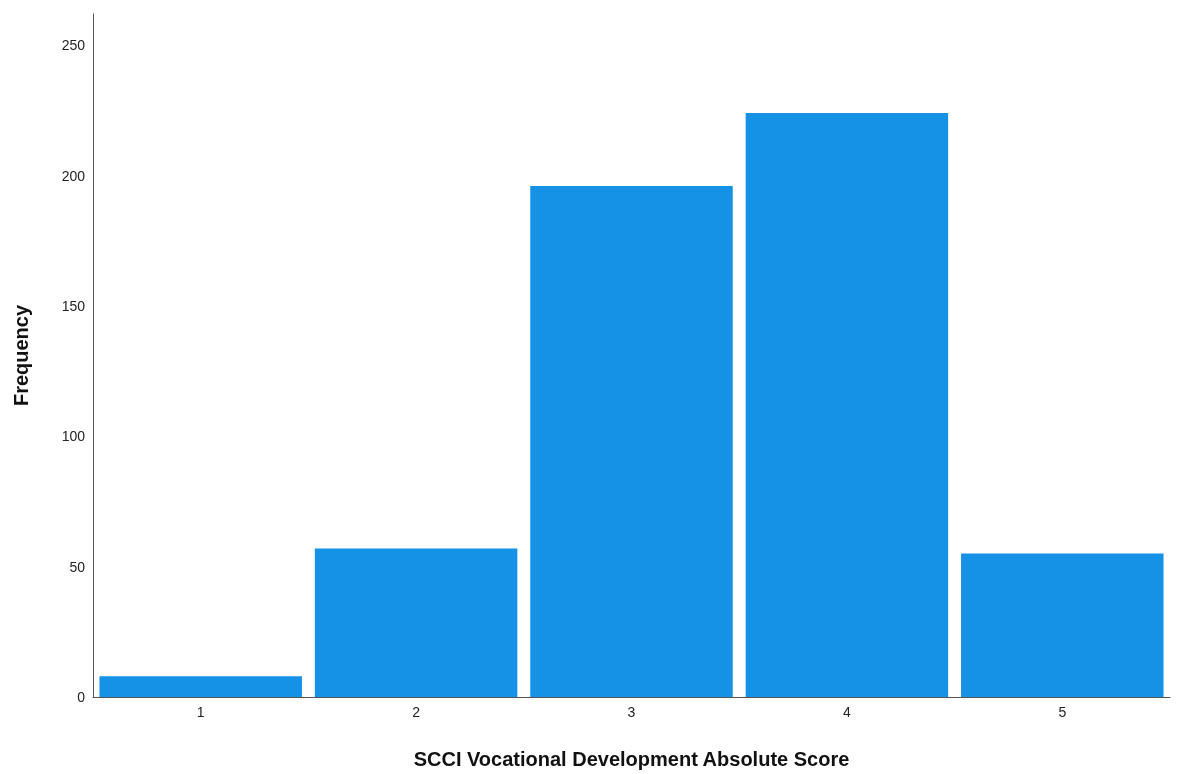  Describe the element at coordinates (1062, 712) in the screenshot. I see `x-tick-label: 5` at that location.